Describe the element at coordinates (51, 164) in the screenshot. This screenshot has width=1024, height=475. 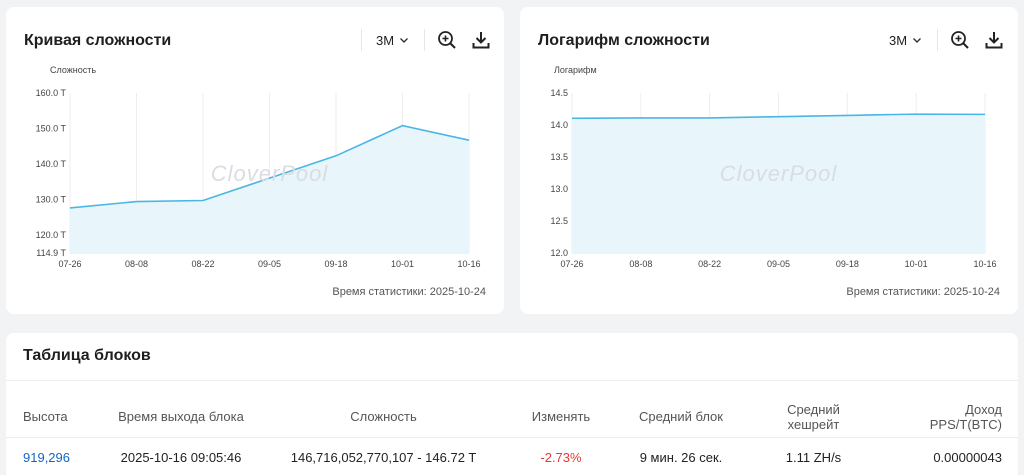
I see `y-tick-label: 140.0 T` at that location.